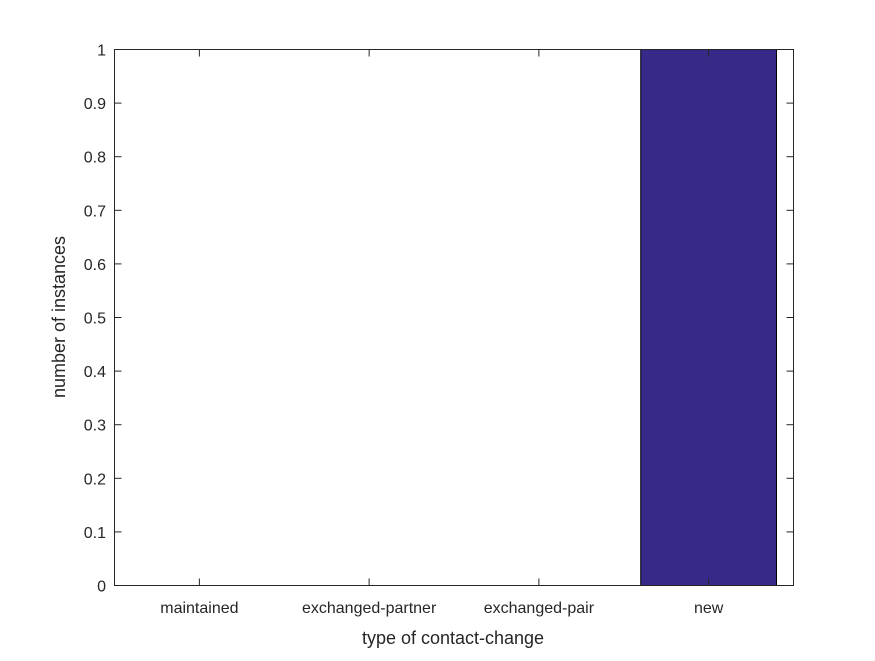 The height and width of the screenshot is (661, 875). I want to click on x-tick-label: exchanged-partner, so click(369, 608).